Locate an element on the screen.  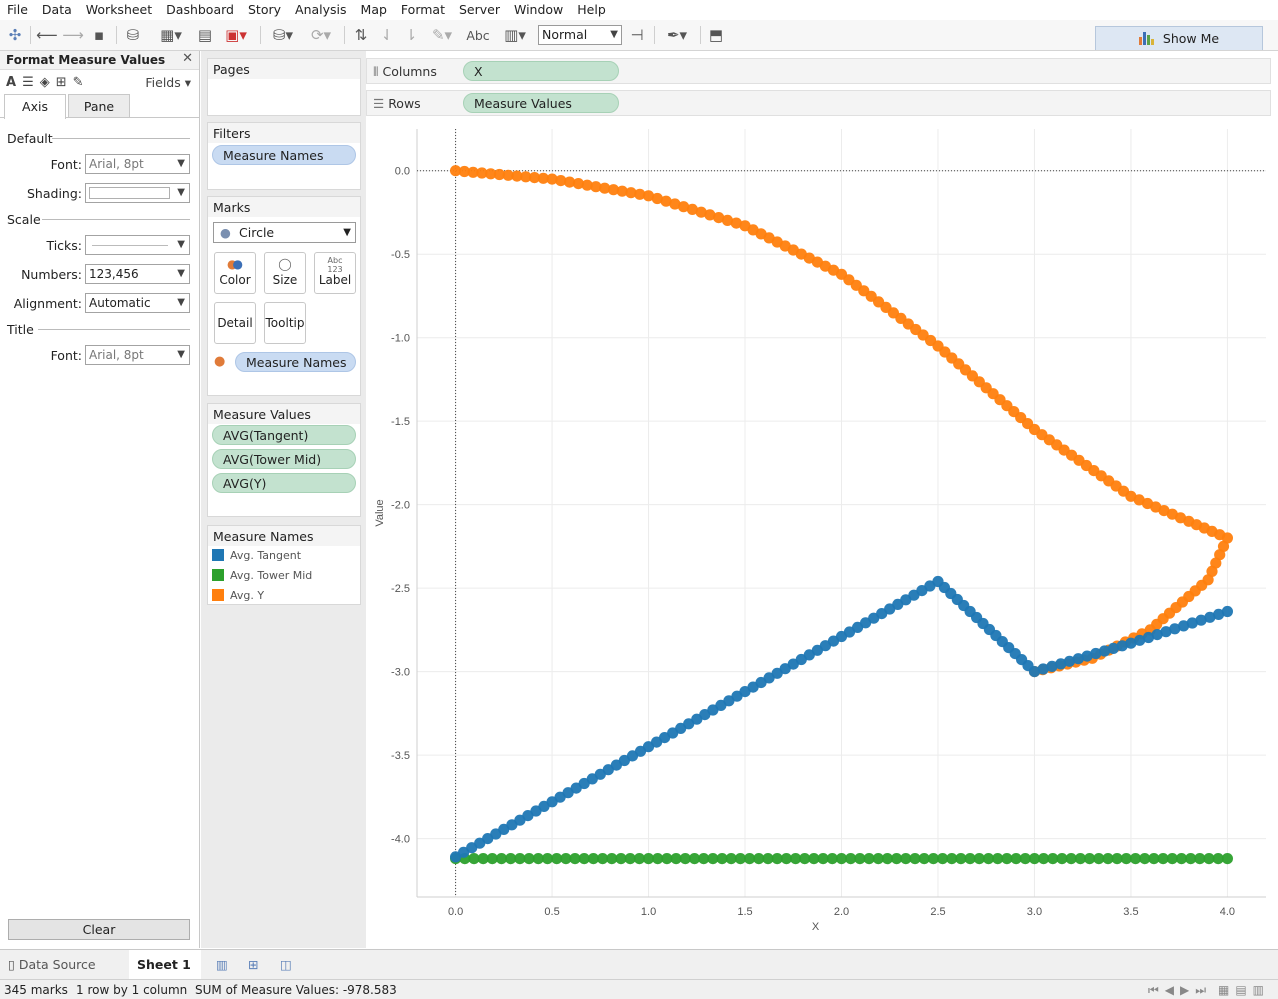
font-format-icon: A is located at coordinates (11, 82).